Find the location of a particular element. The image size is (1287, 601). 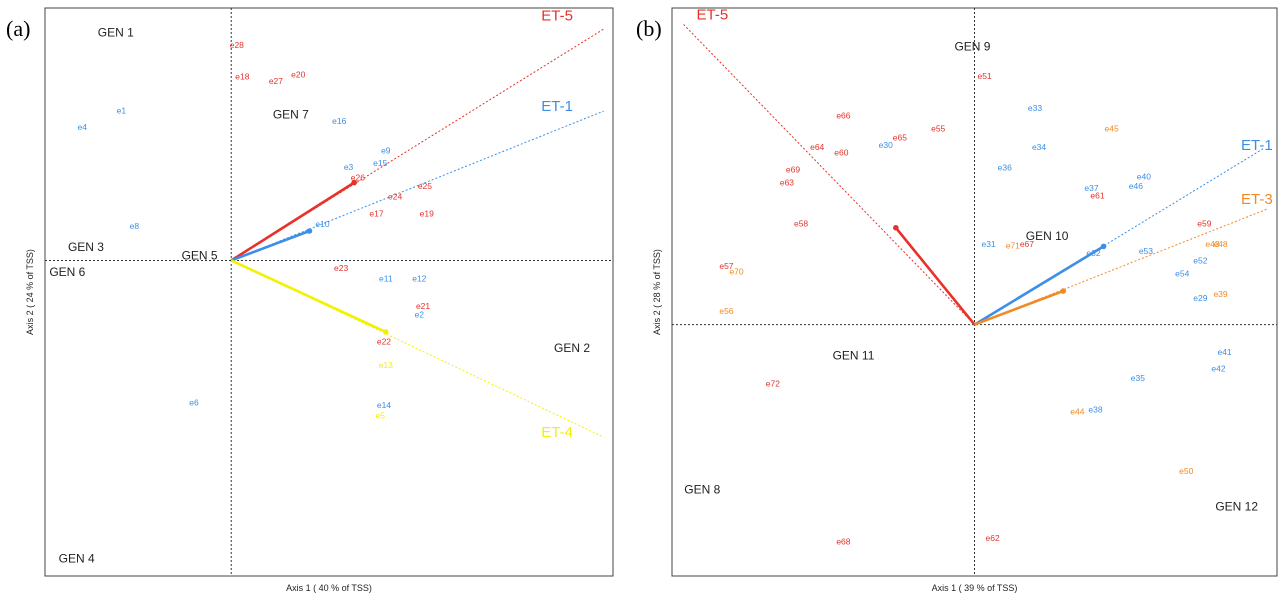

environment-label: e25 is located at coordinates (425, 186).